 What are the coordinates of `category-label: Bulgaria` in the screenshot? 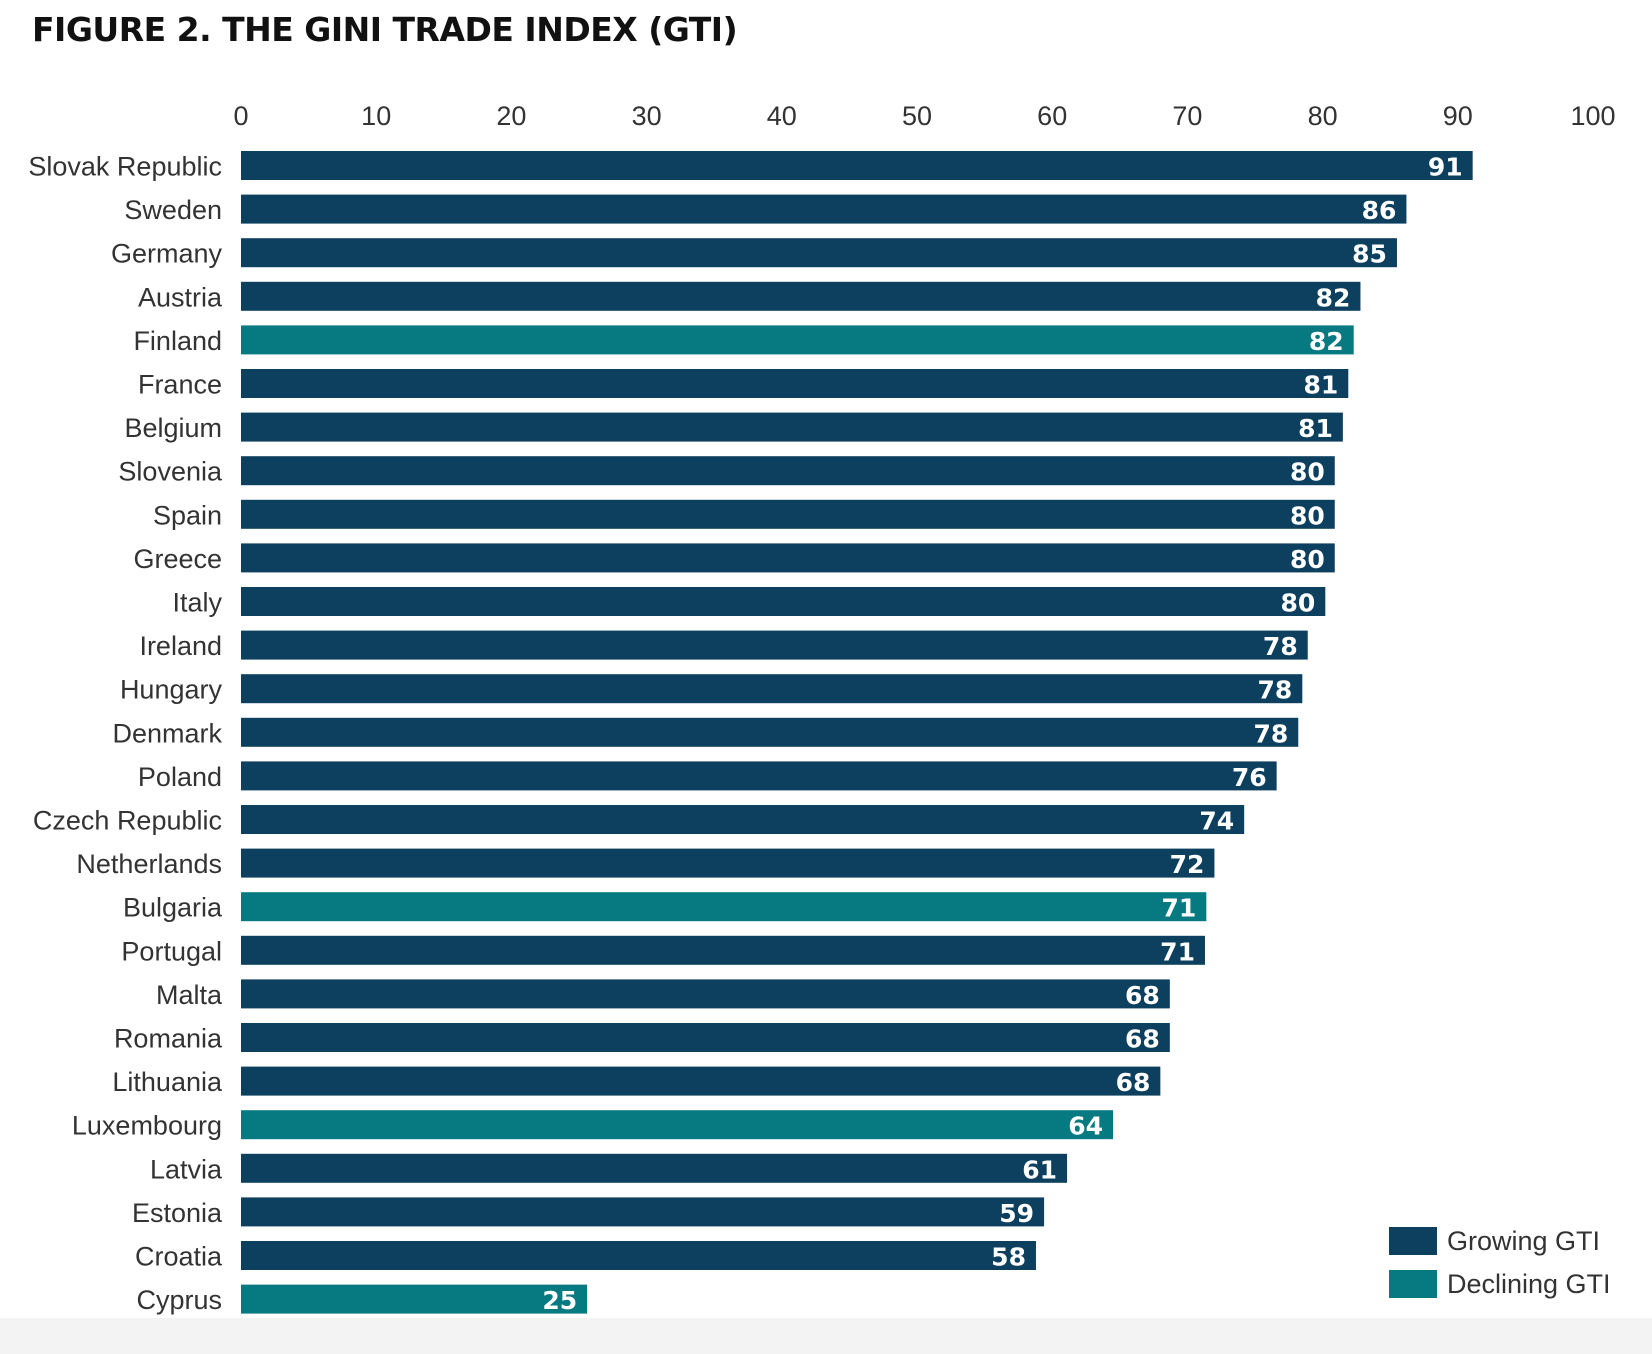 It's located at (173, 908).